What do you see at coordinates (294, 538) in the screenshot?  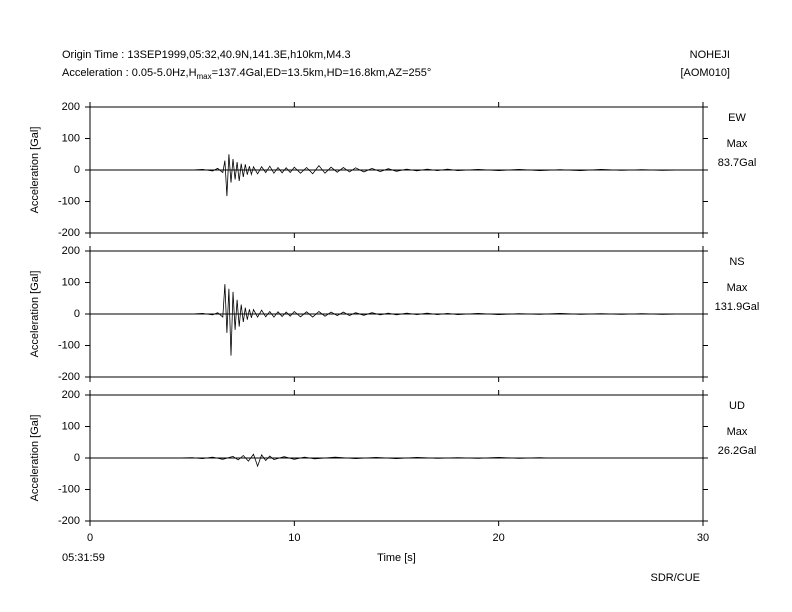 I see `x-tick-label: 10` at bounding box center [294, 538].